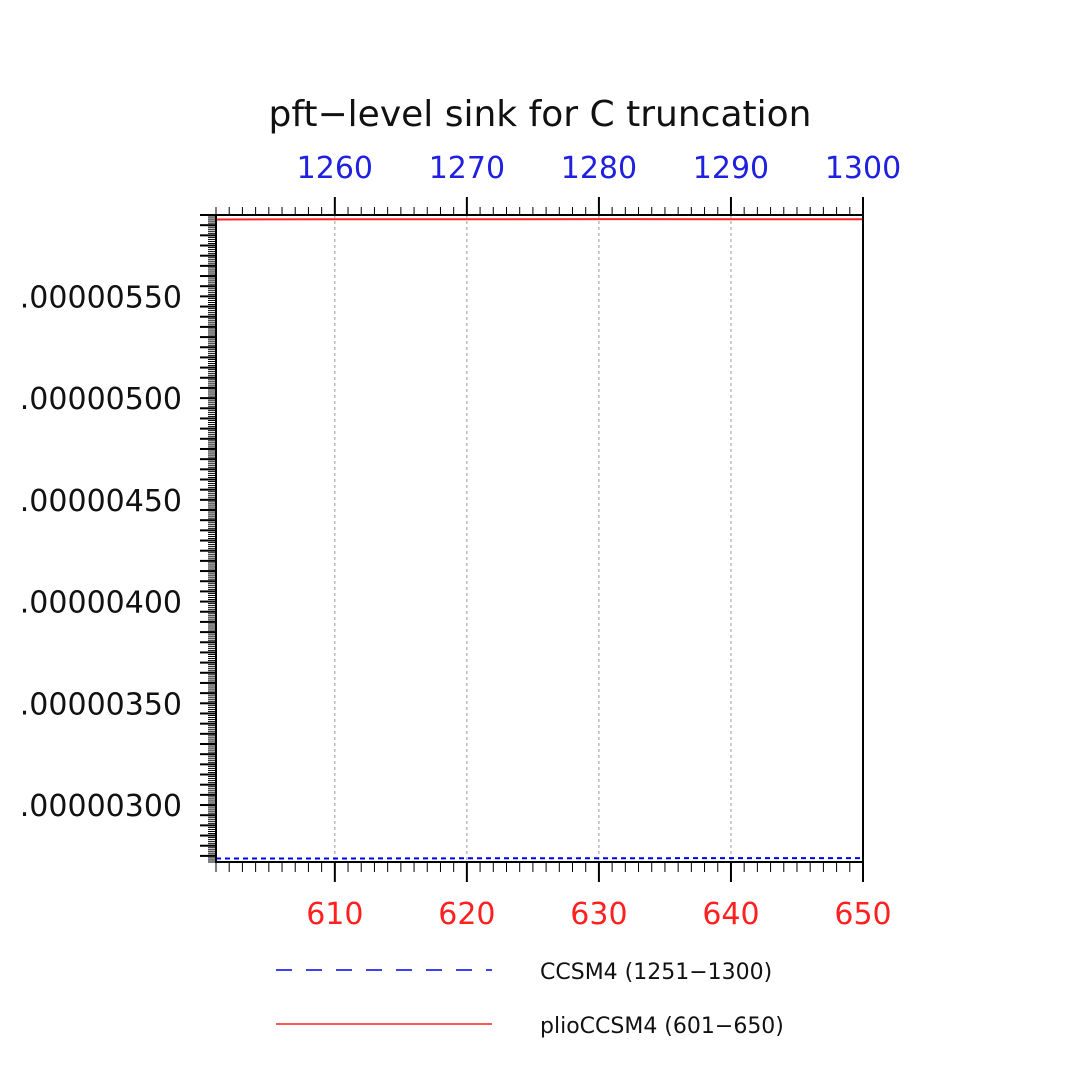 The height and width of the screenshot is (1080, 1080). I want to click on y-tick-label: .00000350, so click(101, 704).